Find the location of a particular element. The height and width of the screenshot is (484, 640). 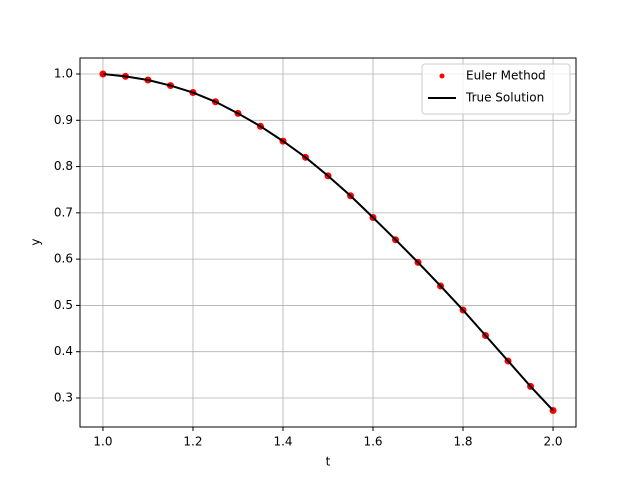

legend-label: True Solution is located at coordinates (504, 98).